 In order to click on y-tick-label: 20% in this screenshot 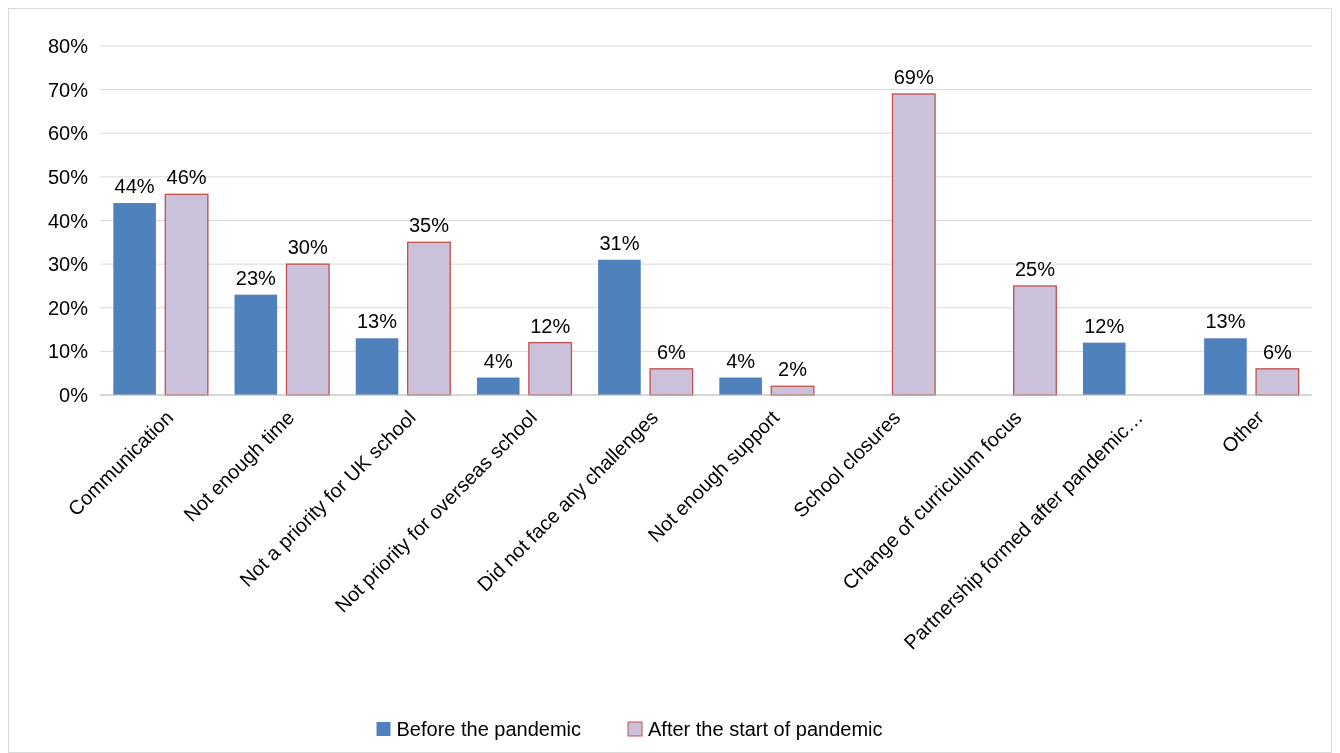, I will do `click(68, 307)`.